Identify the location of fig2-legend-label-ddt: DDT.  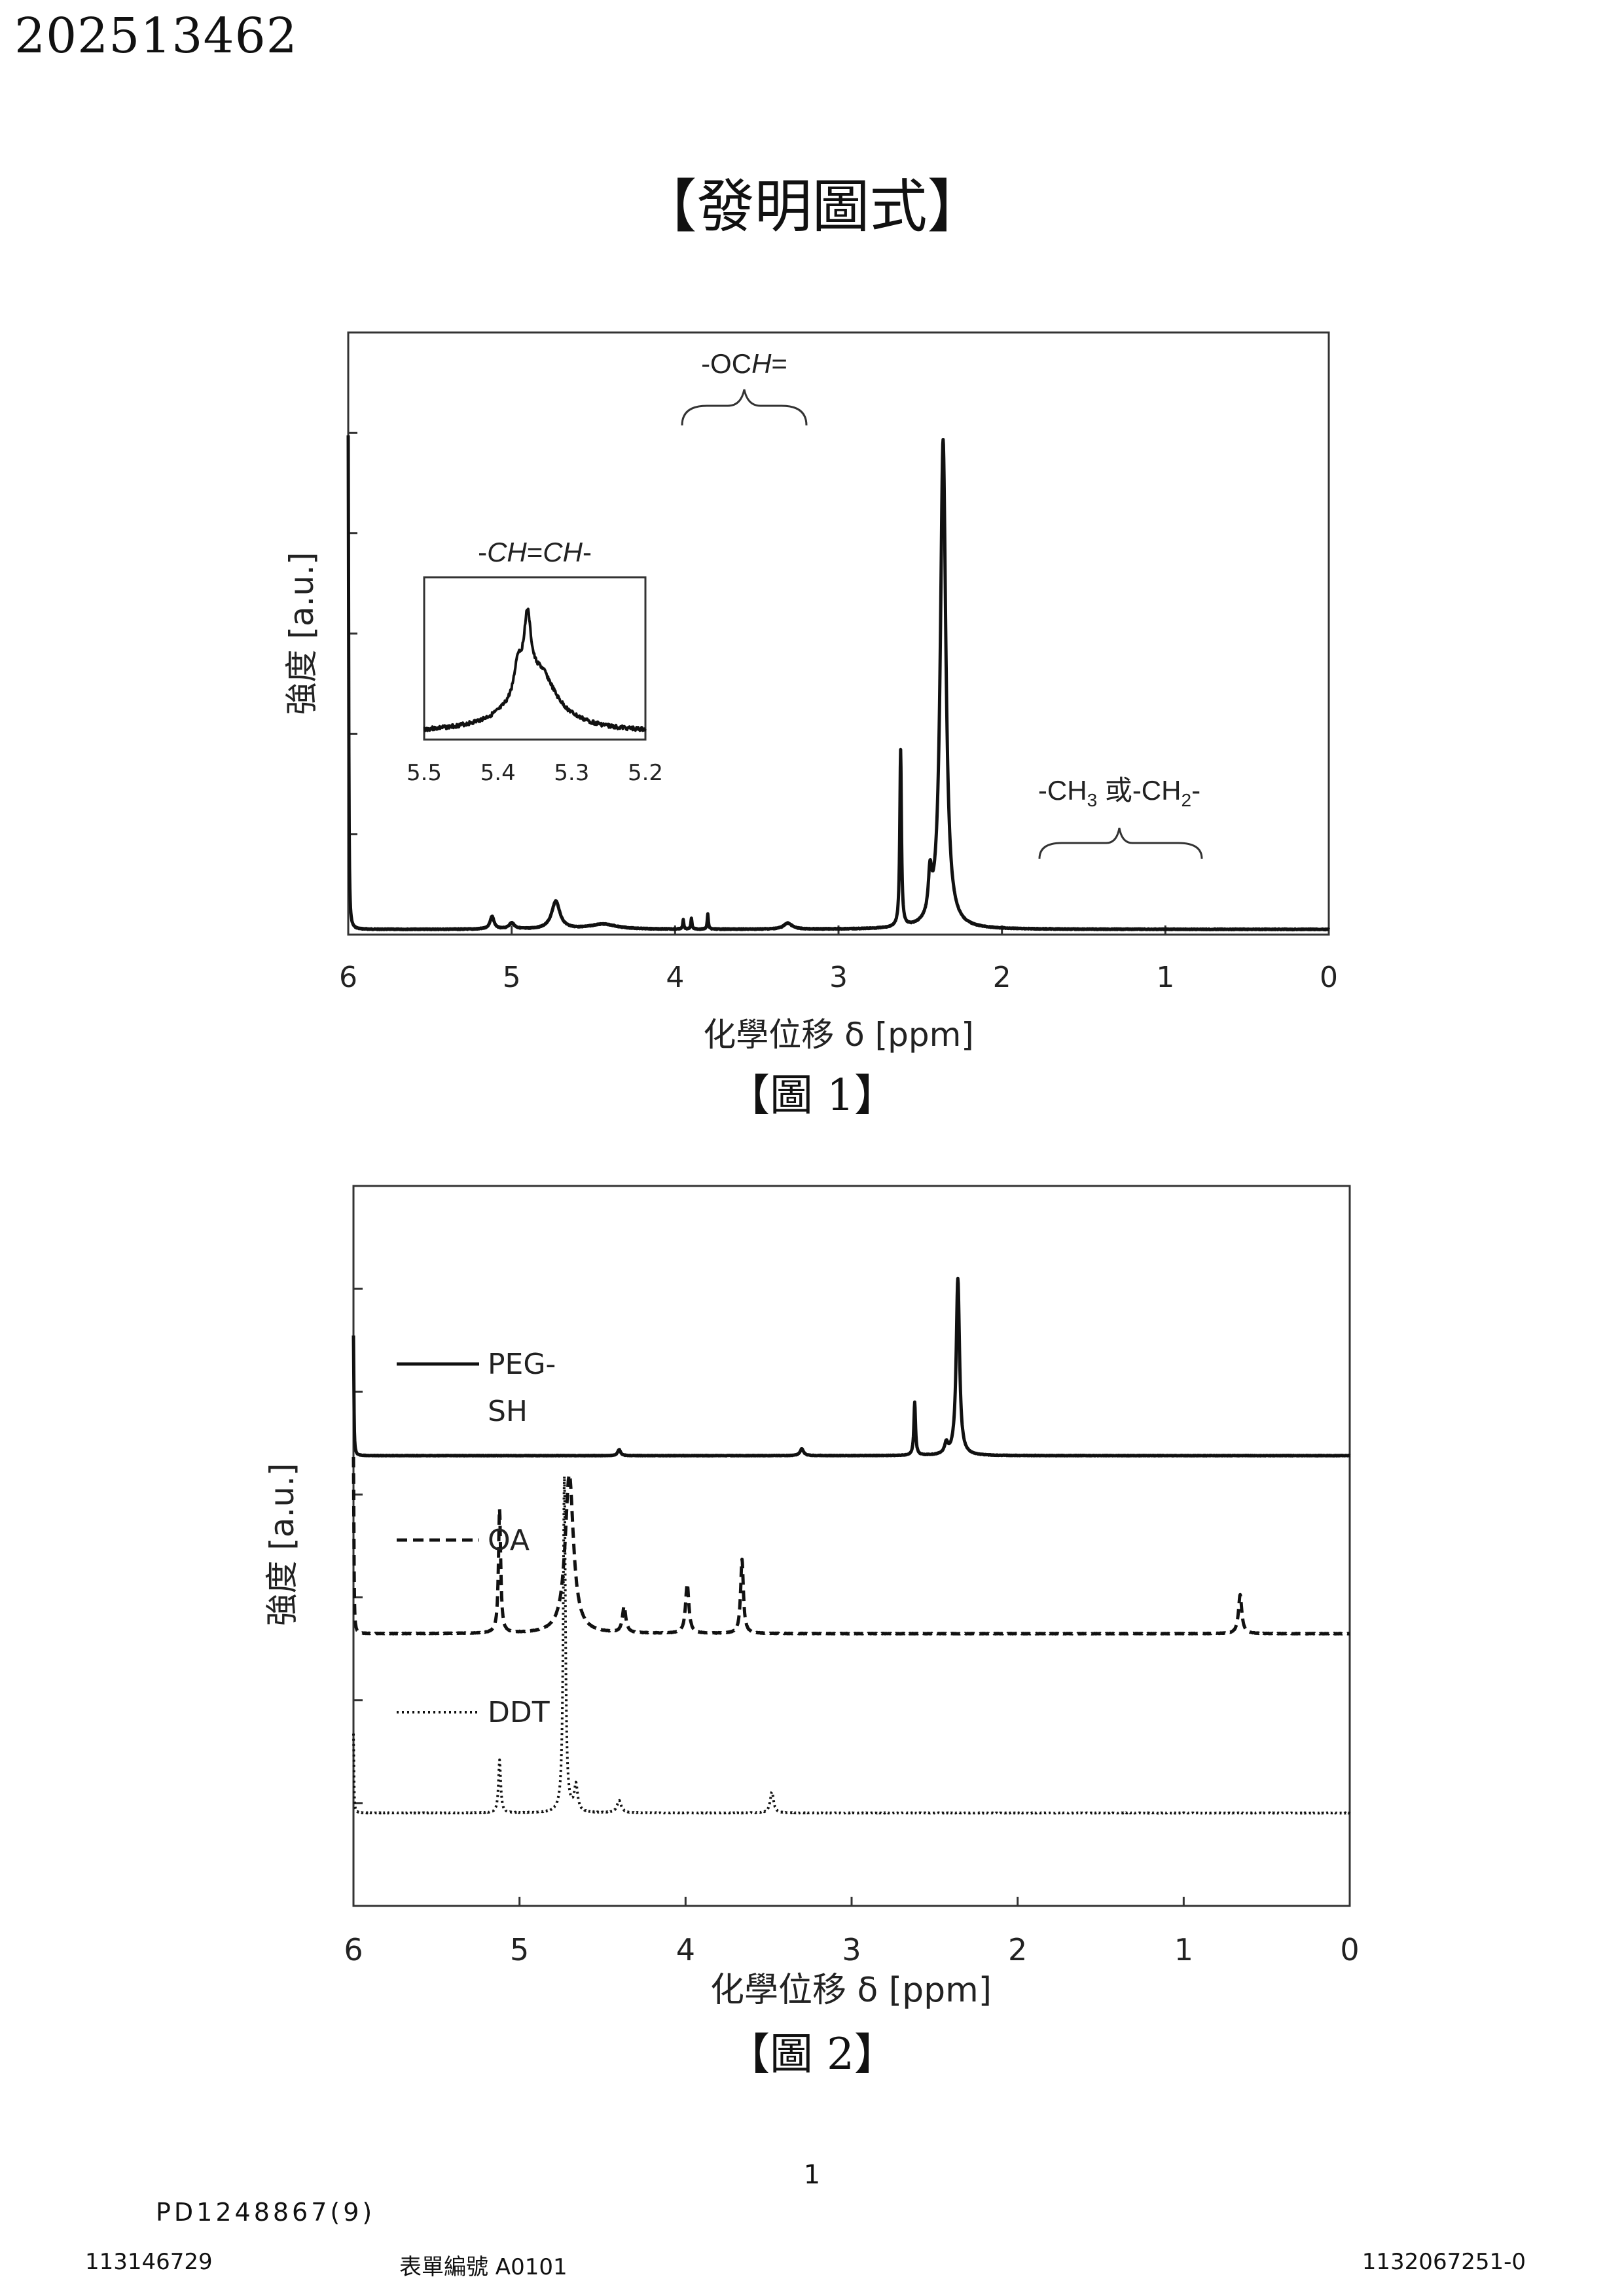
(519, 1712).